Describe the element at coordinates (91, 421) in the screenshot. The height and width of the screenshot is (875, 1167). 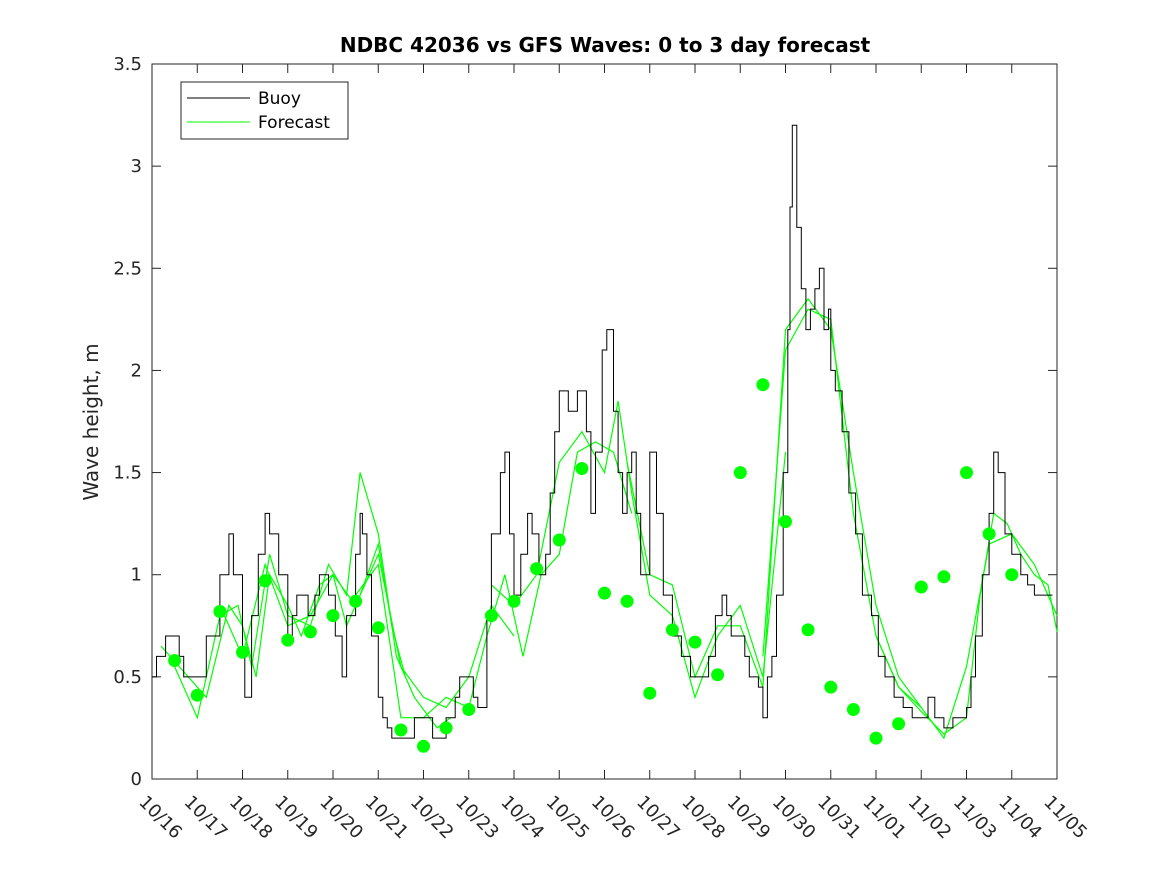
I see `y-axis-label: Wave height, m` at that location.